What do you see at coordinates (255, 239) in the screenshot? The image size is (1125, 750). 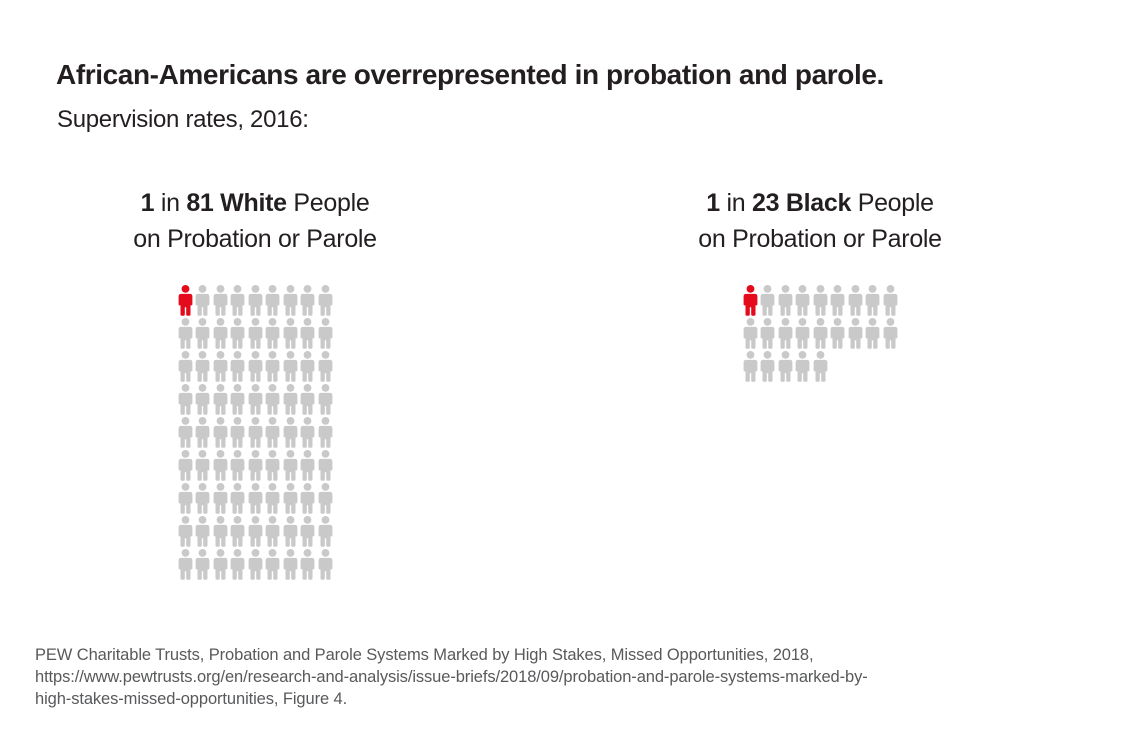 I see `group-white-label-line2: on Probation or Parole` at bounding box center [255, 239].